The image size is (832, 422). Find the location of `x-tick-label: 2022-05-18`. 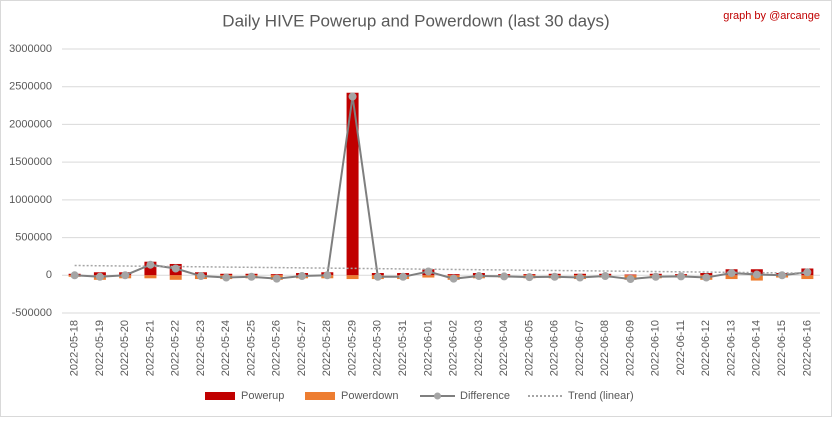

x-tick-label: 2022-05-18 is located at coordinates (75, 348).